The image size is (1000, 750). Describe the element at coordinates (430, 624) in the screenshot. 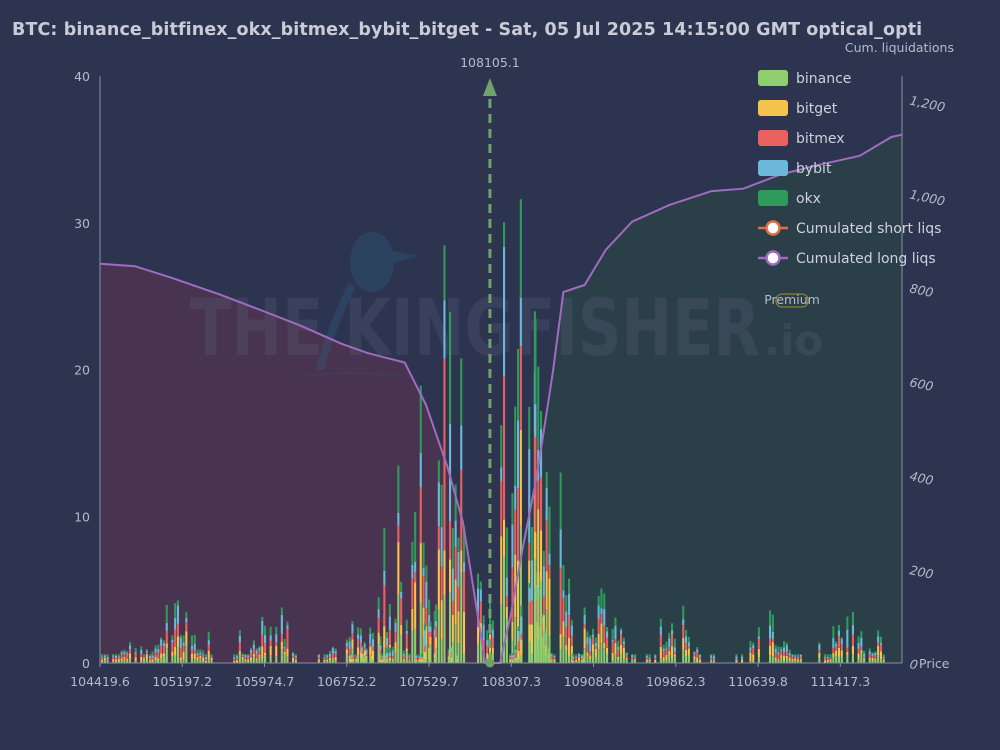

I see `bar-okx-c6` at that location.